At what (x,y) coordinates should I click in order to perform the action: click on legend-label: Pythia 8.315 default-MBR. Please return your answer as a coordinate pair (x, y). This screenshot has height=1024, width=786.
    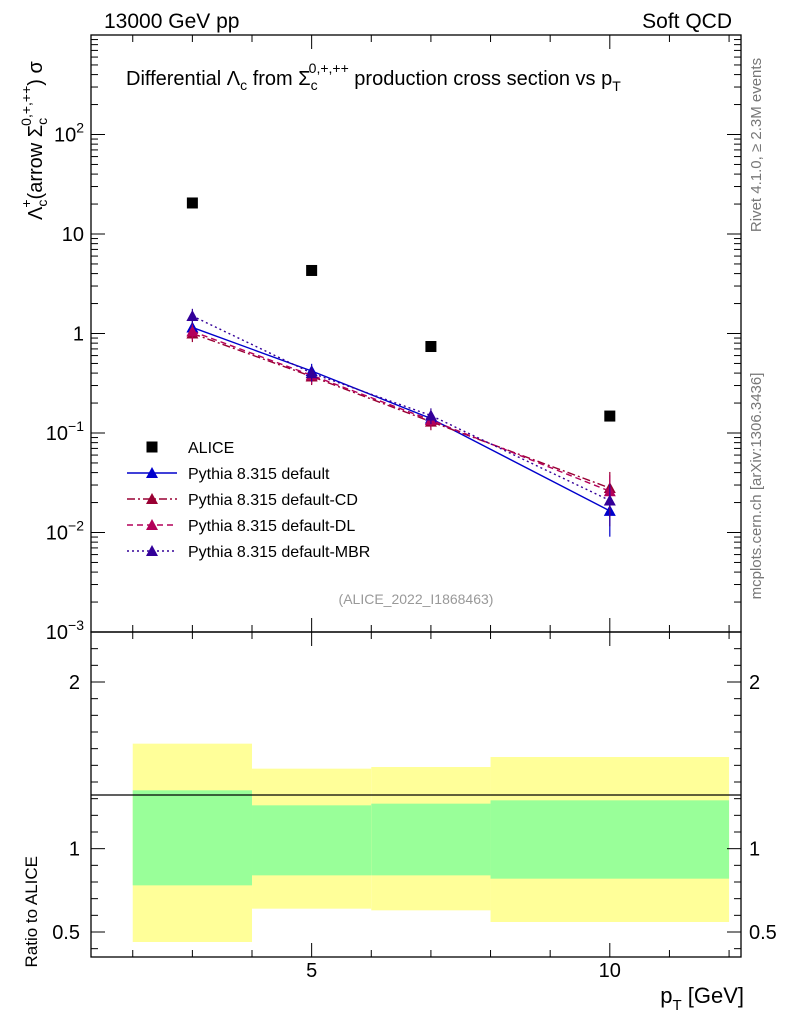
    Looking at the image, I should click on (279, 552).